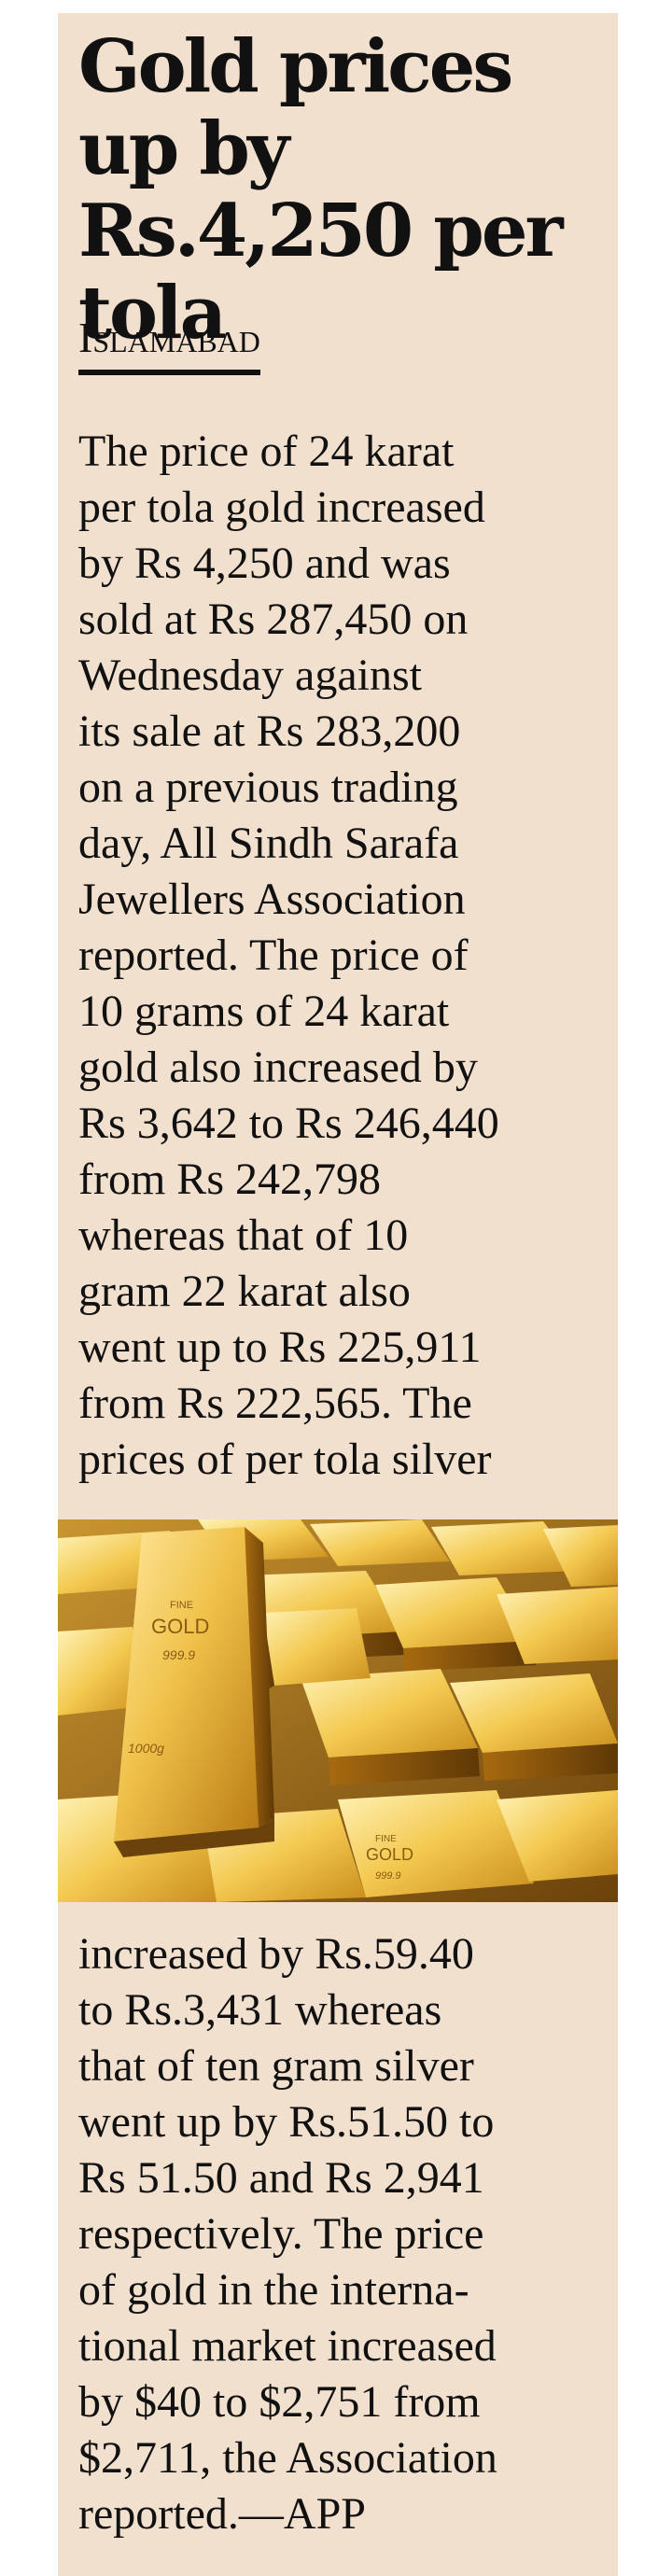 The image size is (658, 2576). I want to click on main-bar-weight: 1000g, so click(146, 1748).